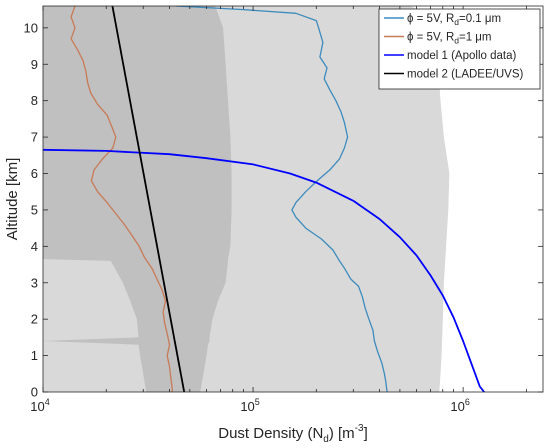 The width and height of the screenshot is (550, 448). I want to click on y-tick-label: 7, so click(34, 137).